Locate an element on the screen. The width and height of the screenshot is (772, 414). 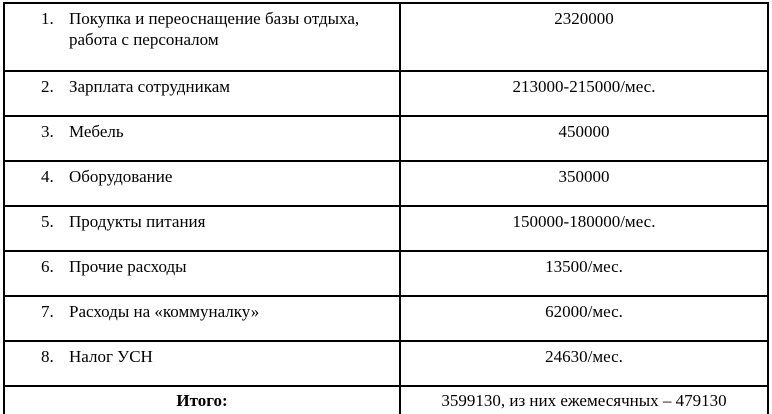
table-row: 5. Продукты питания 150000-180000/мес. is located at coordinates (386, 228).